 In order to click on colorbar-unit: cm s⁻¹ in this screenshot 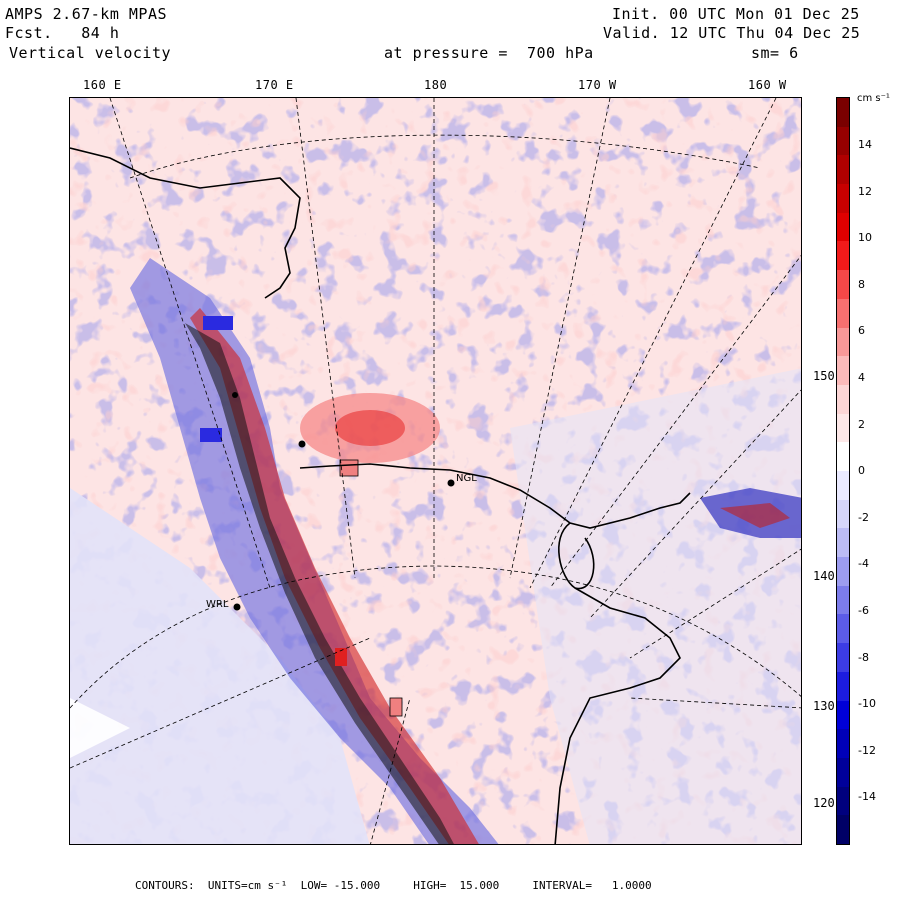, I will do `click(873, 98)`.